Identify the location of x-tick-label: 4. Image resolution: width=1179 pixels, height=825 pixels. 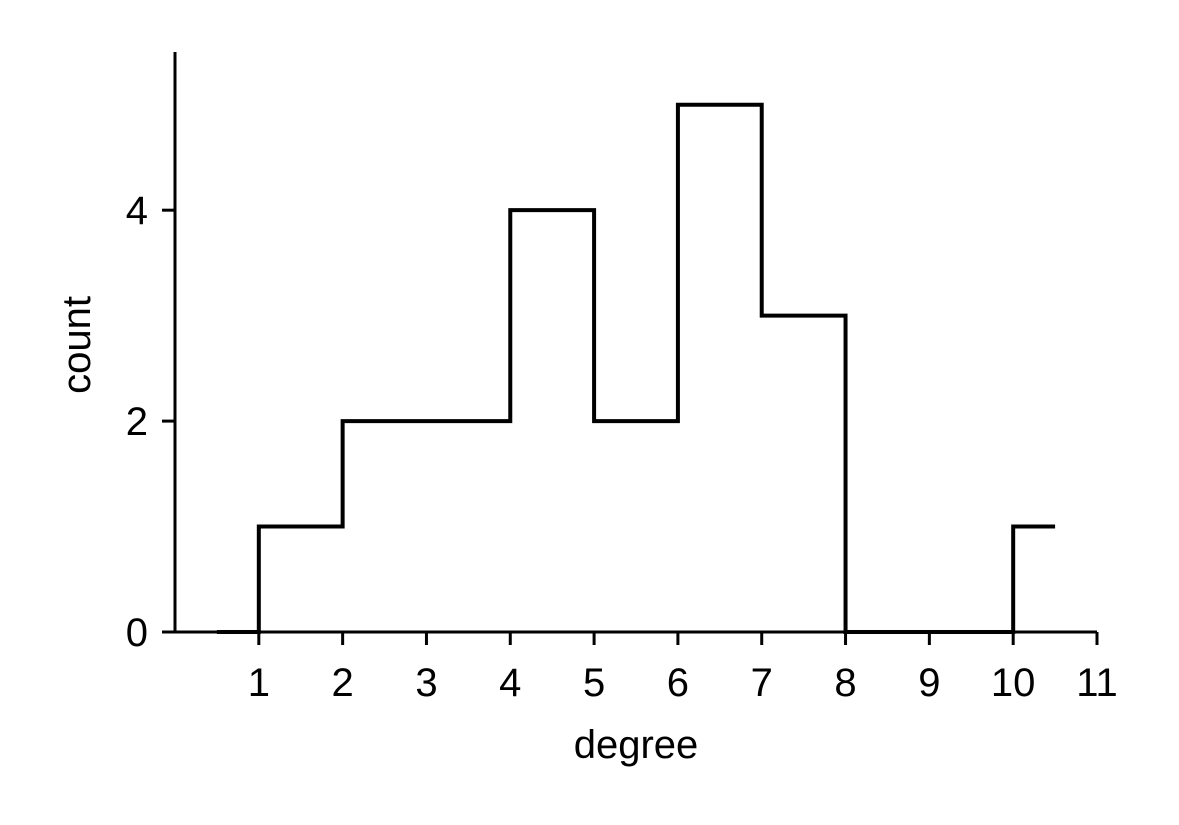
(510, 683).